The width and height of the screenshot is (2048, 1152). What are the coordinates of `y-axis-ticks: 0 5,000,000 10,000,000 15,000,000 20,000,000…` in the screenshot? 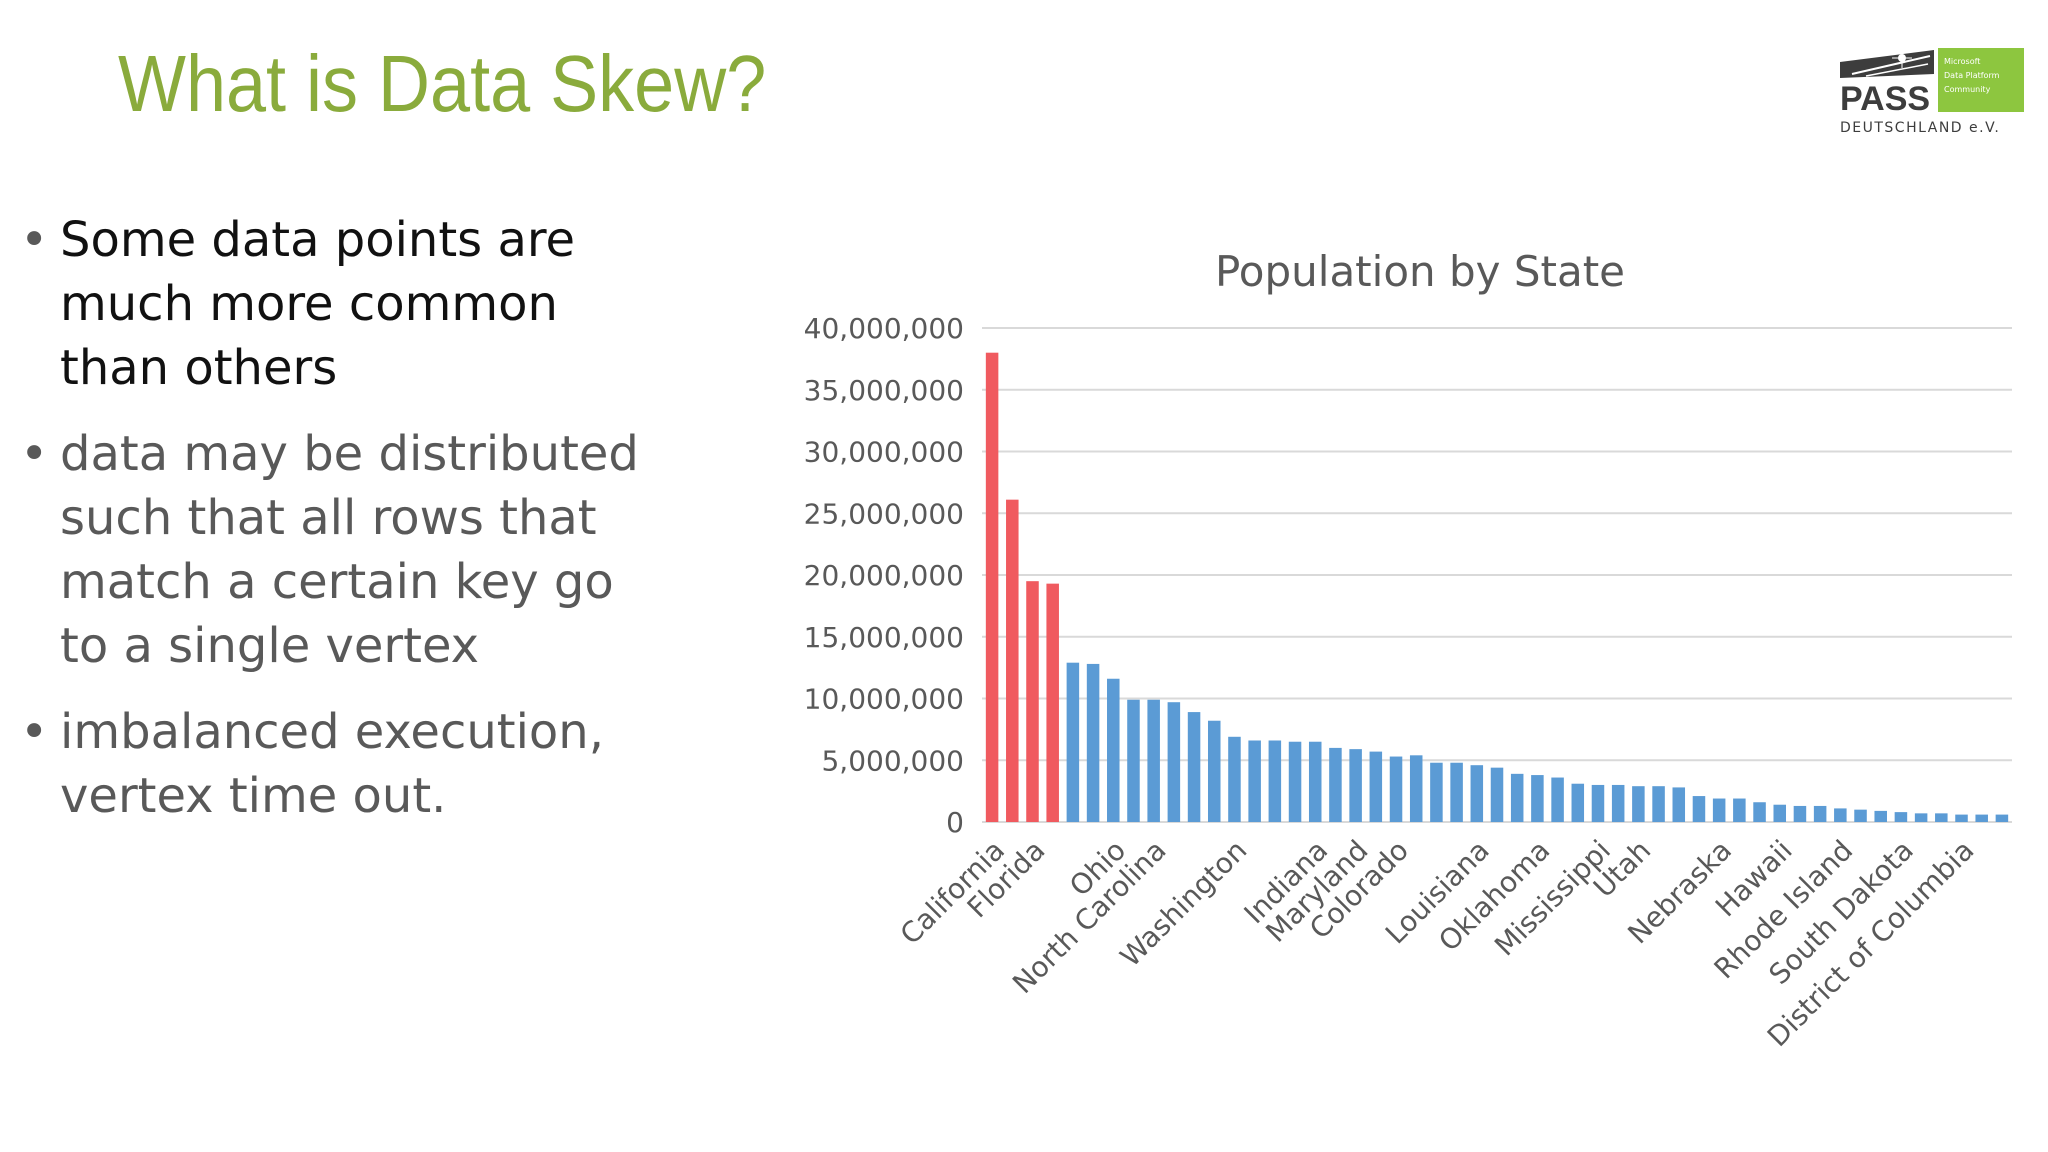 It's located at (884, 575).